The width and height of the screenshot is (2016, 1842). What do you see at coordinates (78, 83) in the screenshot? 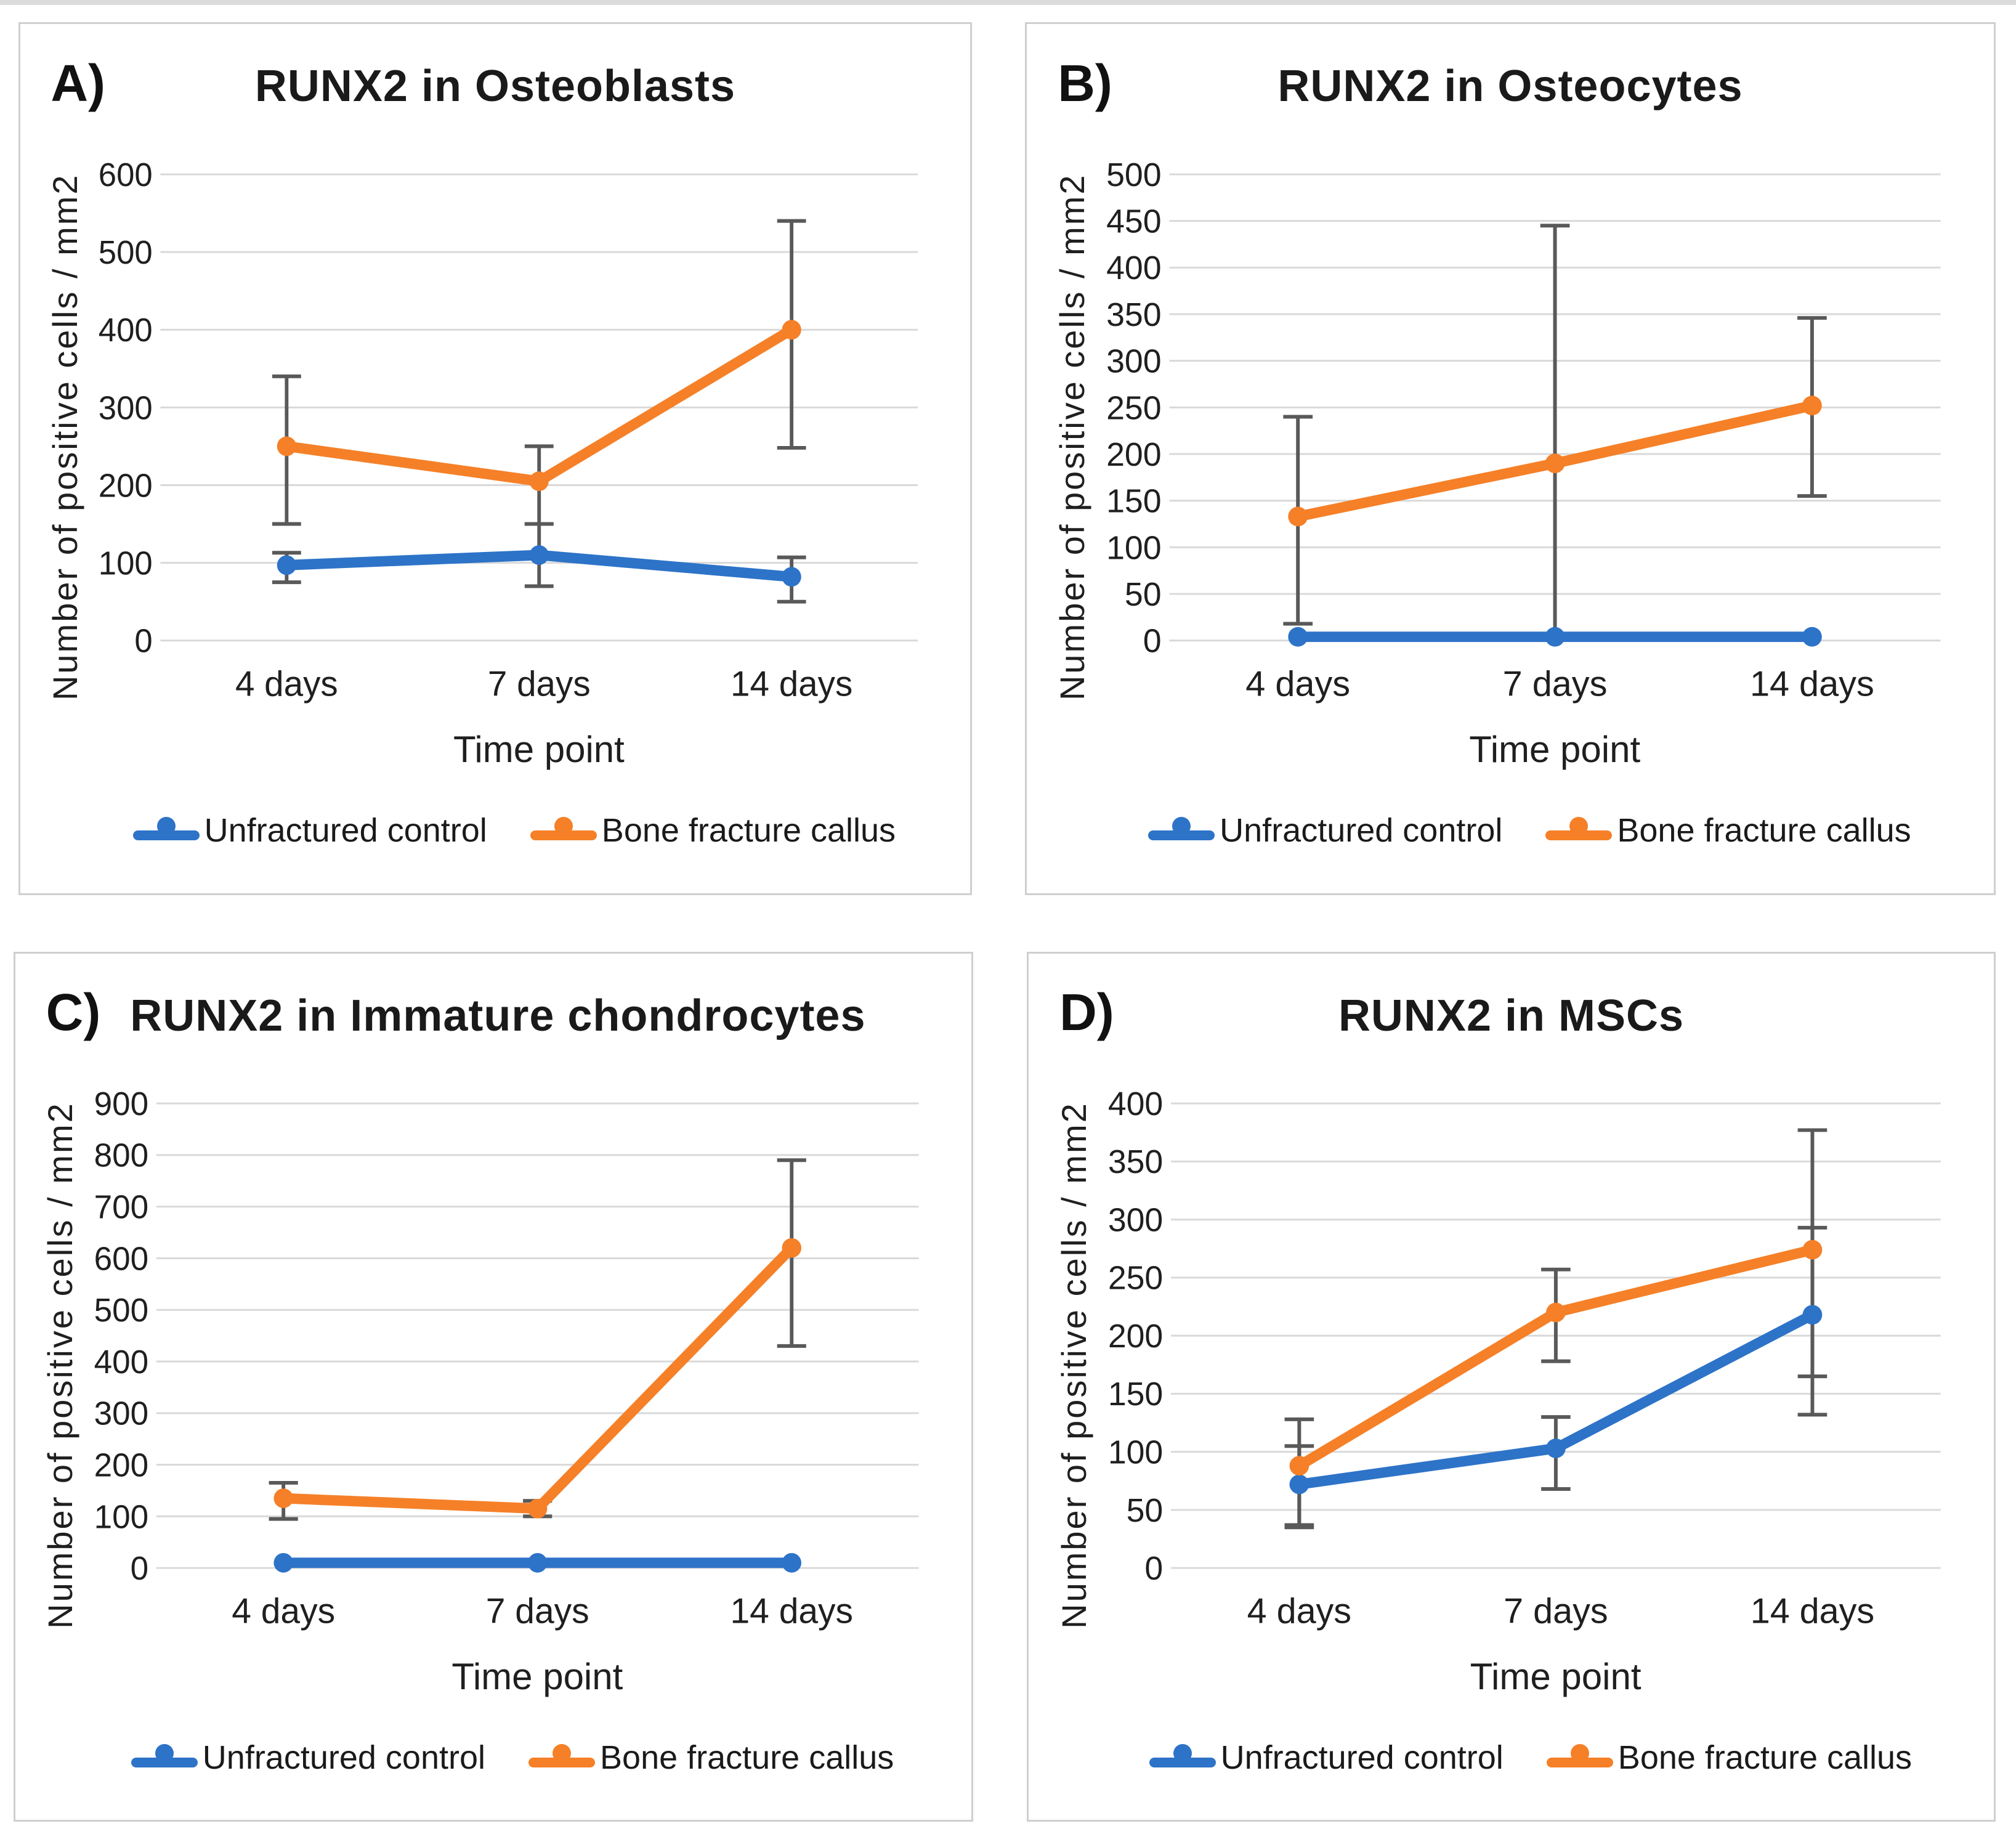
I see `panel-letter-a: A)` at bounding box center [78, 83].